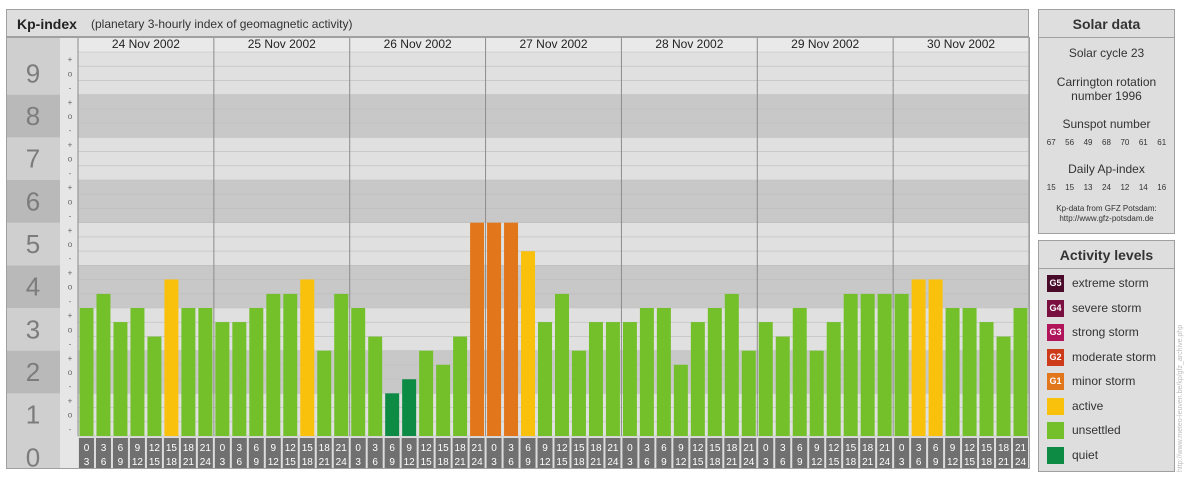 This screenshot has width=1184, height=480. Describe the element at coordinates (732, 448) in the screenshot. I see `hour-label: 18` at that location.